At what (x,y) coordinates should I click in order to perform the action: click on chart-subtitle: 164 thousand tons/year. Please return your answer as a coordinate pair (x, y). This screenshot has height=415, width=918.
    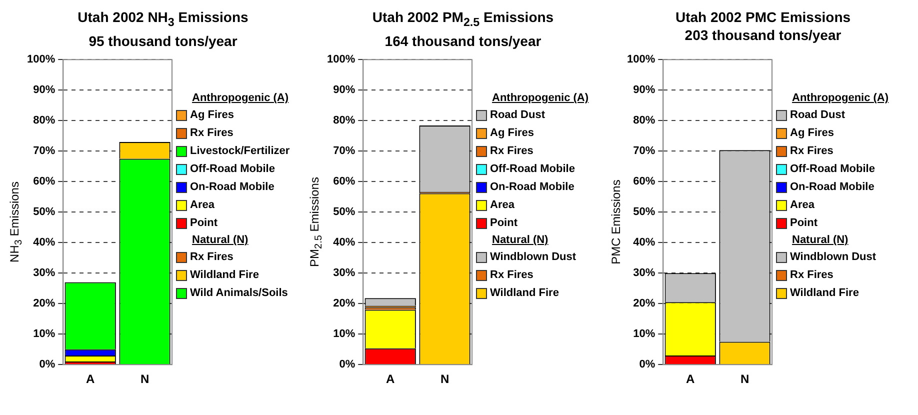
    Looking at the image, I should click on (463, 41).